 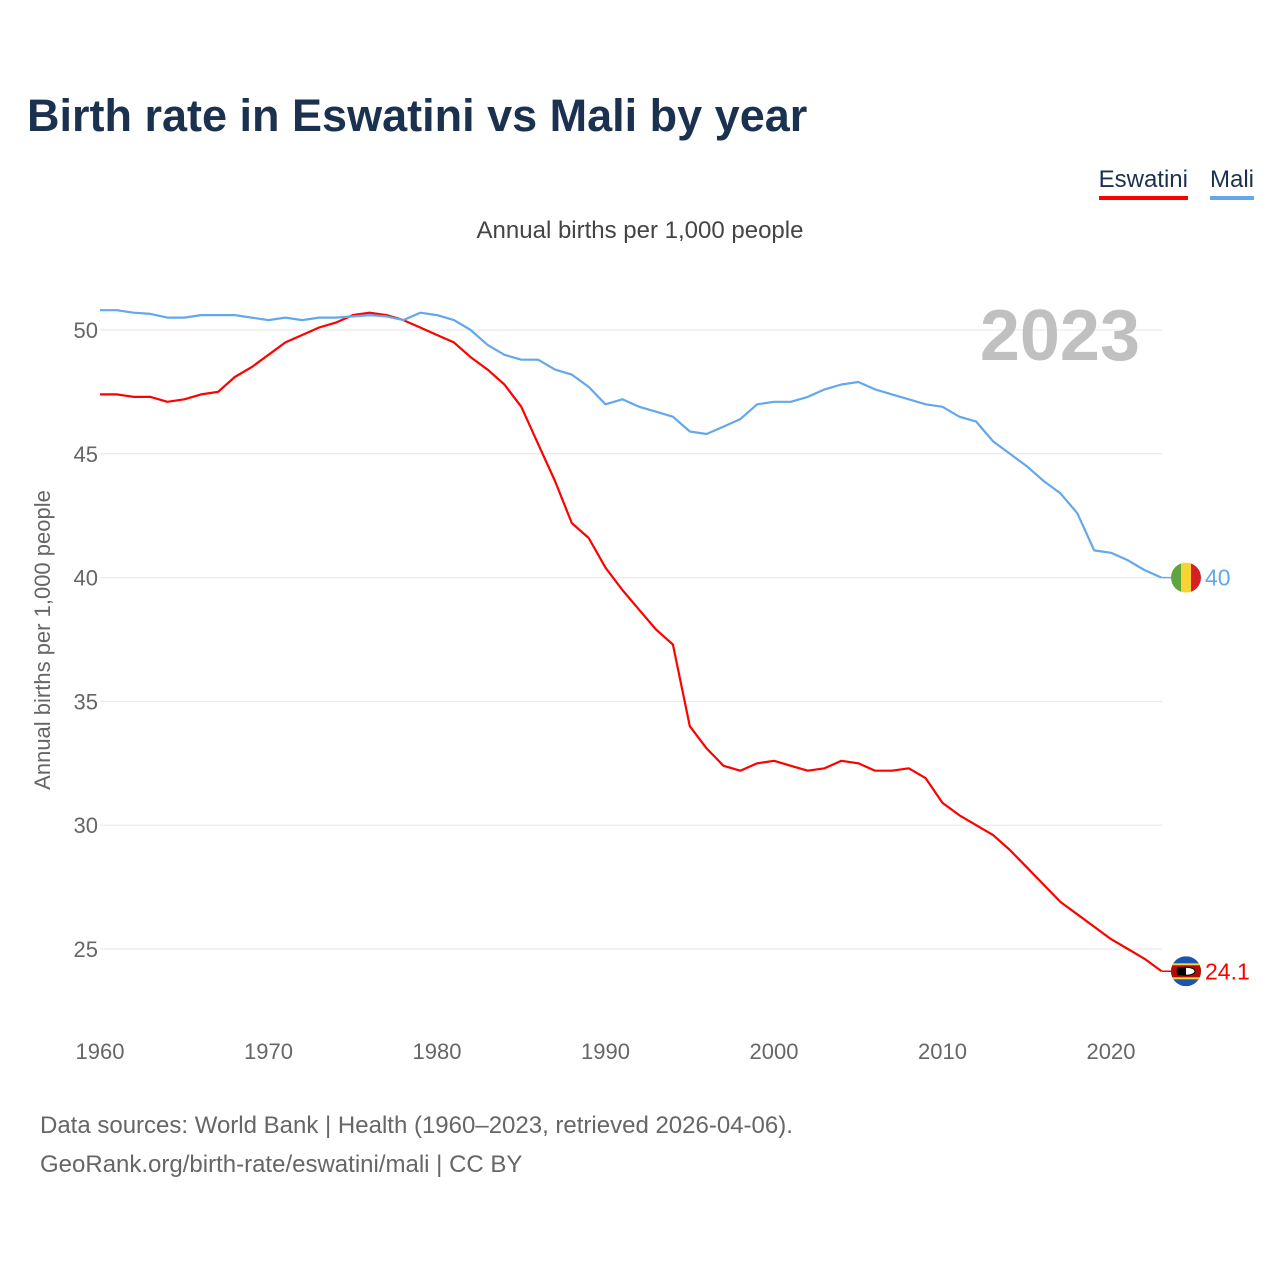 I want to click on y-tick-label: 35, so click(x=86, y=701).